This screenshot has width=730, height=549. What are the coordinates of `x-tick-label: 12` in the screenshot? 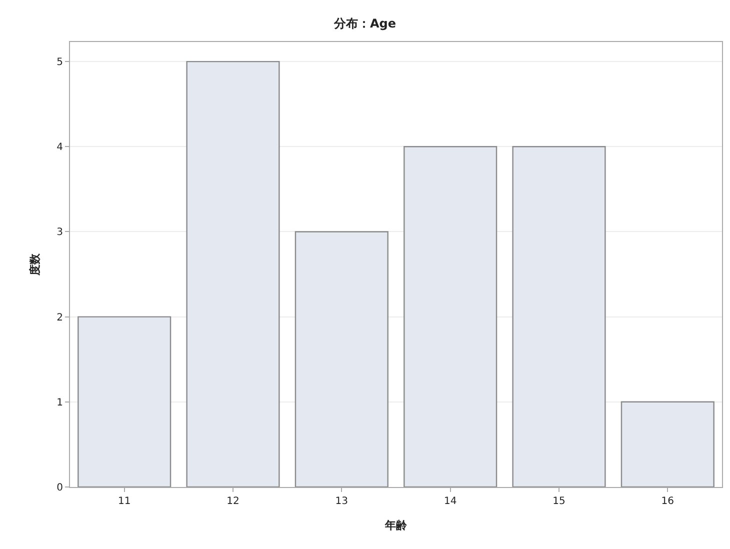 It's located at (233, 501).